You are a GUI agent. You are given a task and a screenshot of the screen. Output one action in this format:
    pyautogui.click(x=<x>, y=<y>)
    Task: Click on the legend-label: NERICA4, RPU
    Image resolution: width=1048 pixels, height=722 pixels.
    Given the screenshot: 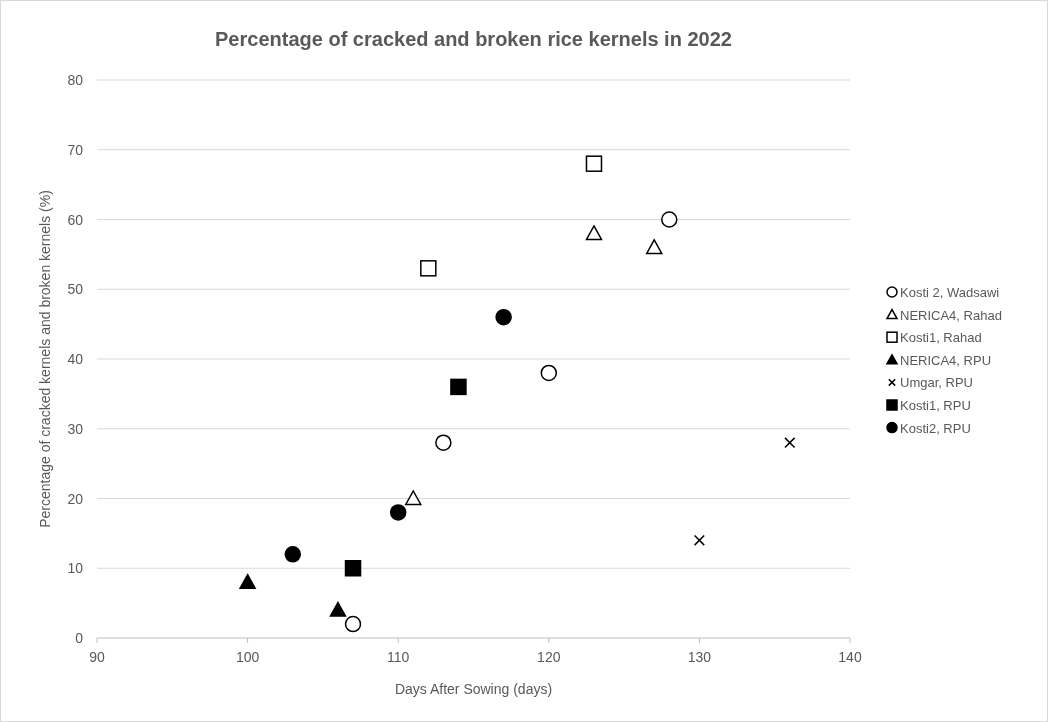 What is the action you would take?
    pyautogui.click(x=946, y=360)
    